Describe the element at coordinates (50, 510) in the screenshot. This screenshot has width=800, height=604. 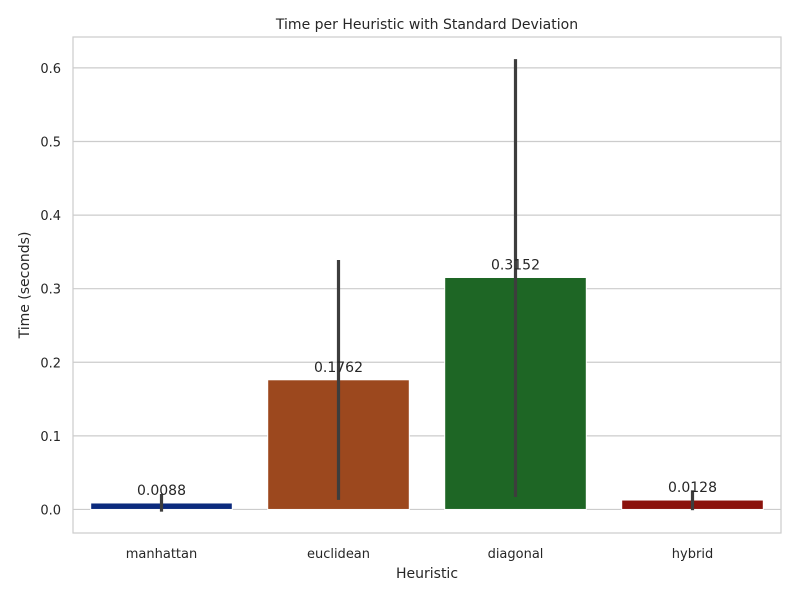
I see `y-tick-label: 0.0` at that location.